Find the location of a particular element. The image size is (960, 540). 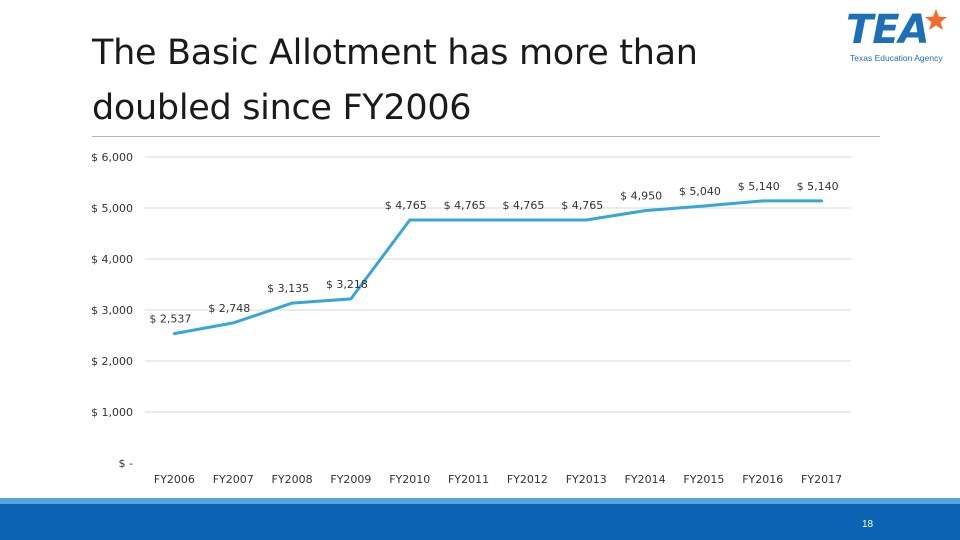

x-tick-label: FY2006 is located at coordinates (174, 479).